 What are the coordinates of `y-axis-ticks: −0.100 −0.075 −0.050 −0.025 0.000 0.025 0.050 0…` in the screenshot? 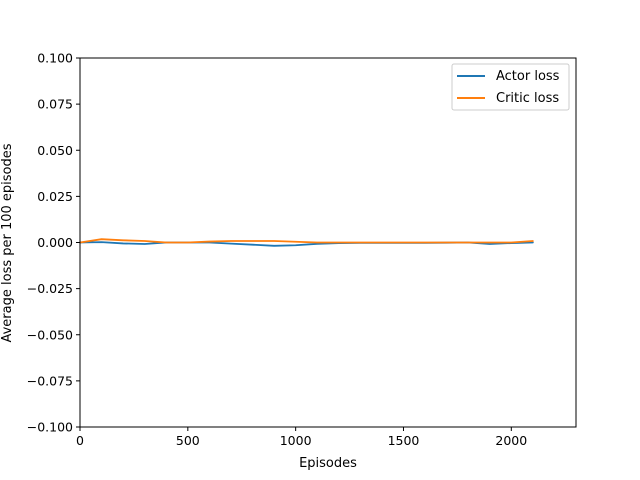 It's located at (53, 243).